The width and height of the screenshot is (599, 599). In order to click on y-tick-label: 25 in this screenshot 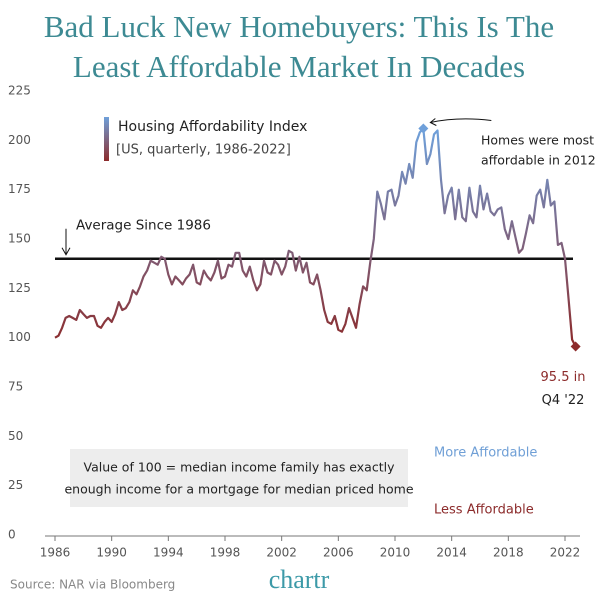, I will do `click(15, 485)`.